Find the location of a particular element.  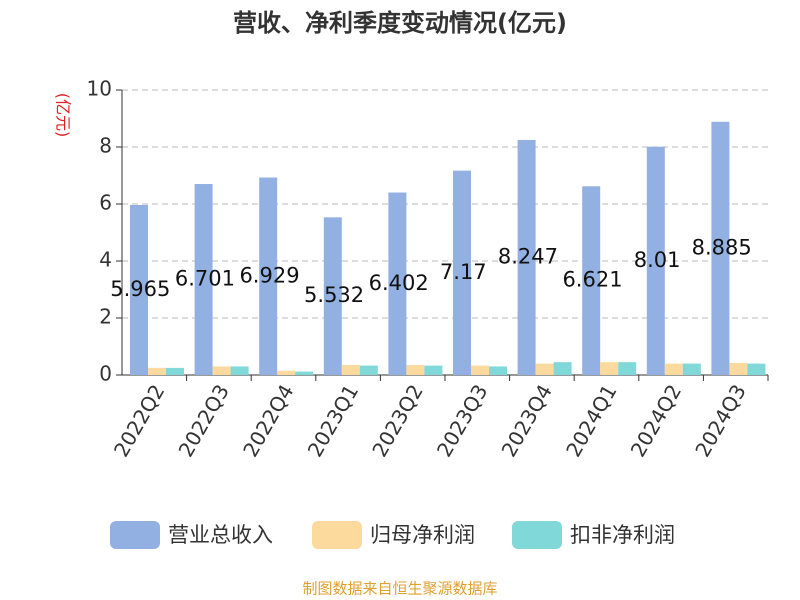

y-axis-label: (亿元) is located at coordinates (63, 115).